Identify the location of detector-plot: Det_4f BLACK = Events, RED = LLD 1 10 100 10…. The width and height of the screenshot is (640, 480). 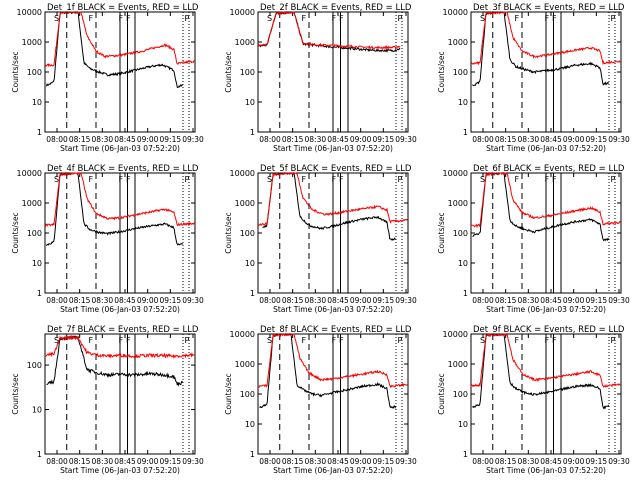
(107, 239).